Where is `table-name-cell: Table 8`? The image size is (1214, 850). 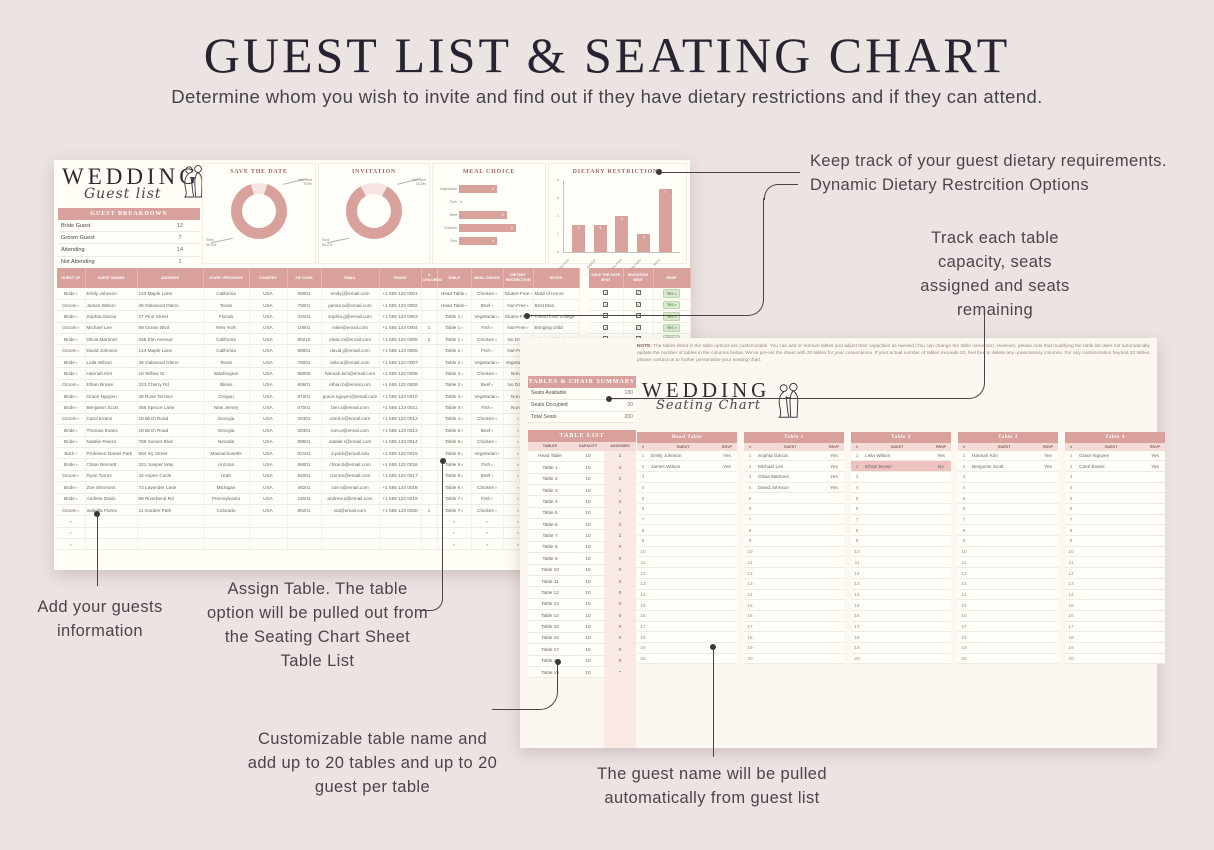
table-name-cell: Table 8 is located at coordinates (550, 547).